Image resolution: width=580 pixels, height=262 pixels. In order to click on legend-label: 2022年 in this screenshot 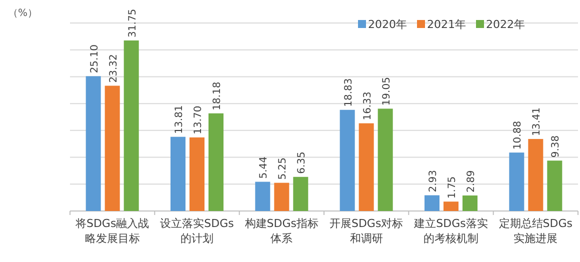, I will do `click(505, 24)`.